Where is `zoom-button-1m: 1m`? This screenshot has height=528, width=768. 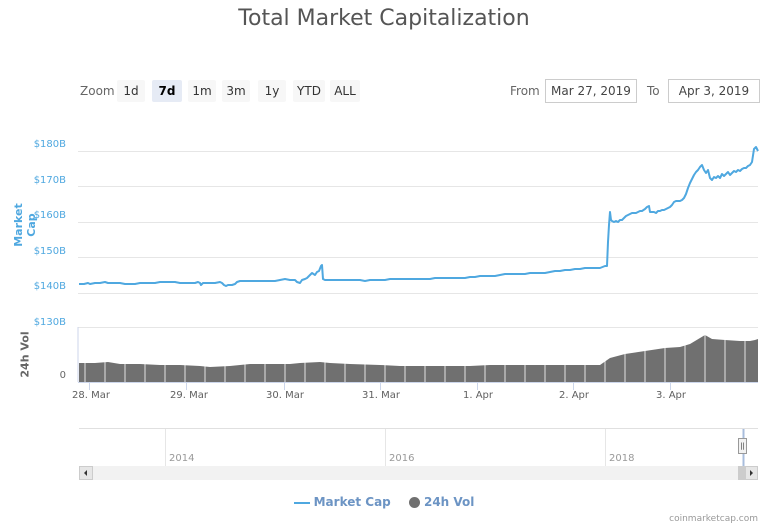
zoom-button-1m: 1m is located at coordinates (202, 91).